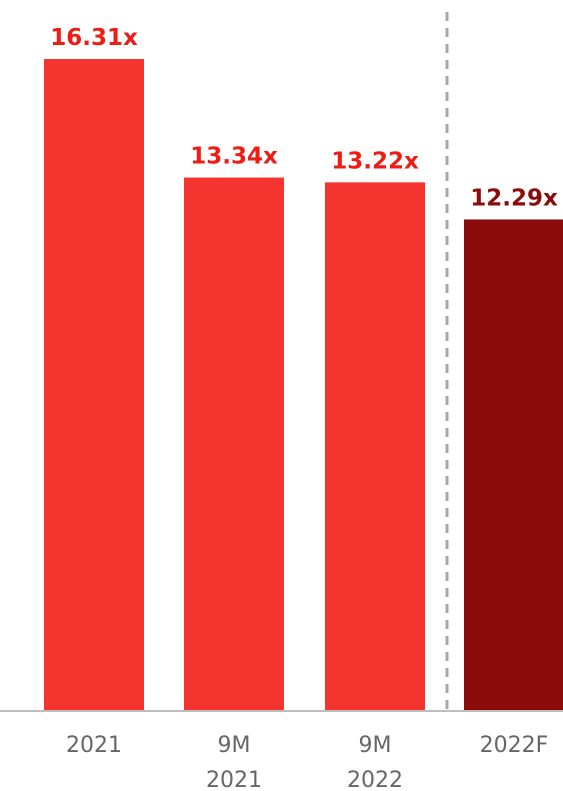 This screenshot has width=563, height=791. I want to click on x-tick-label-2-line-2: 2021, so click(234, 779).